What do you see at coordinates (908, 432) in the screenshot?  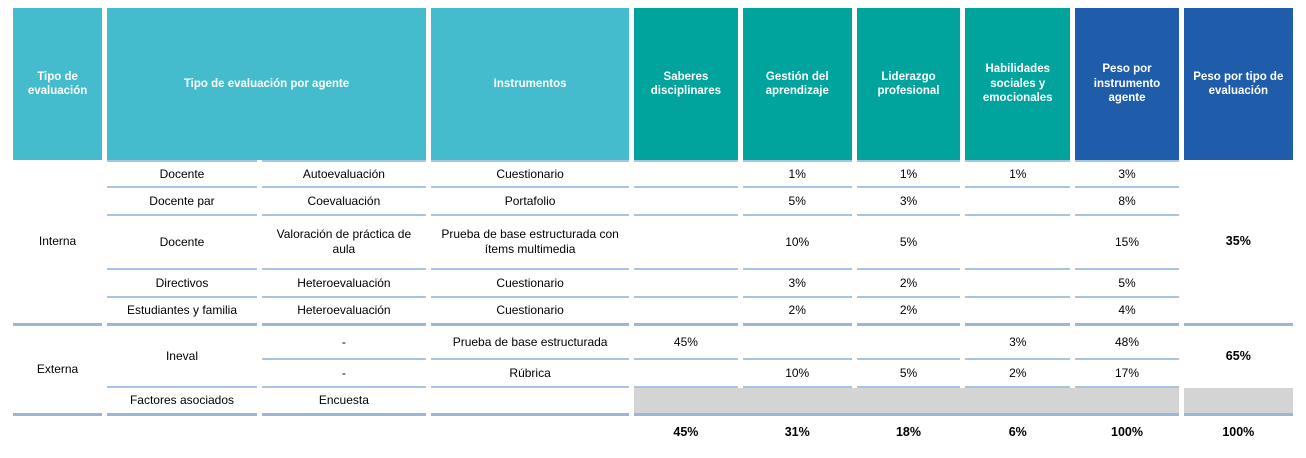 I see `total-liderazgo: 18%` at bounding box center [908, 432].